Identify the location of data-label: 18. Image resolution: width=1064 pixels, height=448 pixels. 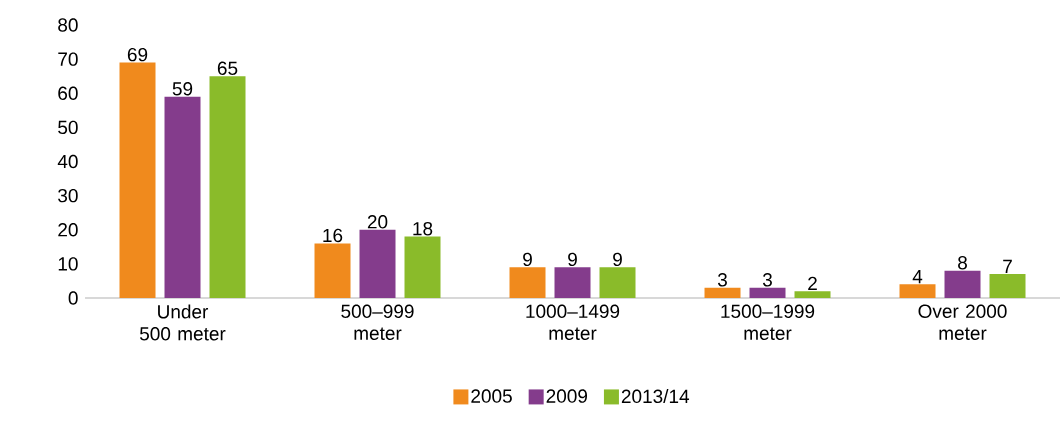
(423, 228).